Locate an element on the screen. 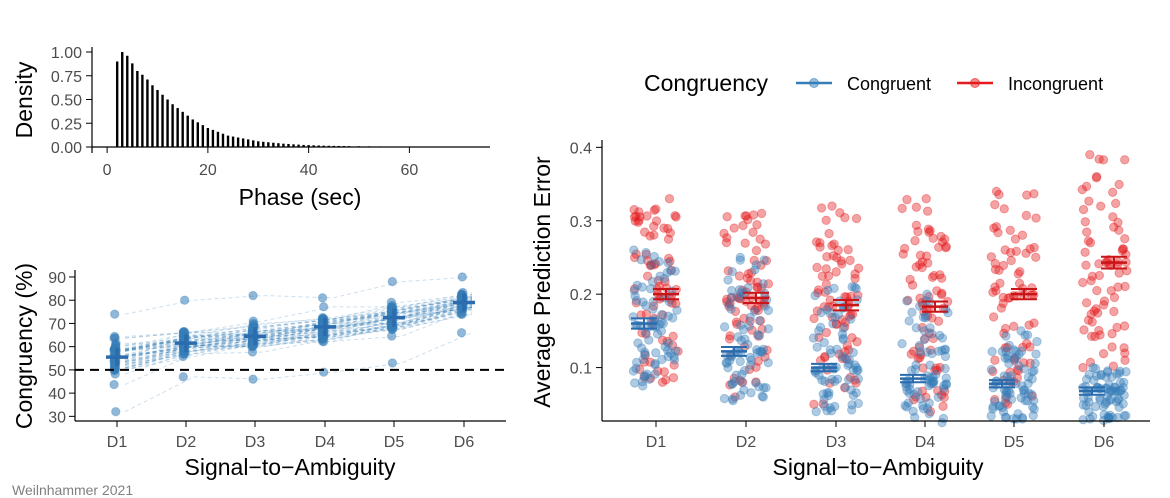 The width and height of the screenshot is (1170, 498). congruency-x-tick-label: D2 is located at coordinates (186, 442).